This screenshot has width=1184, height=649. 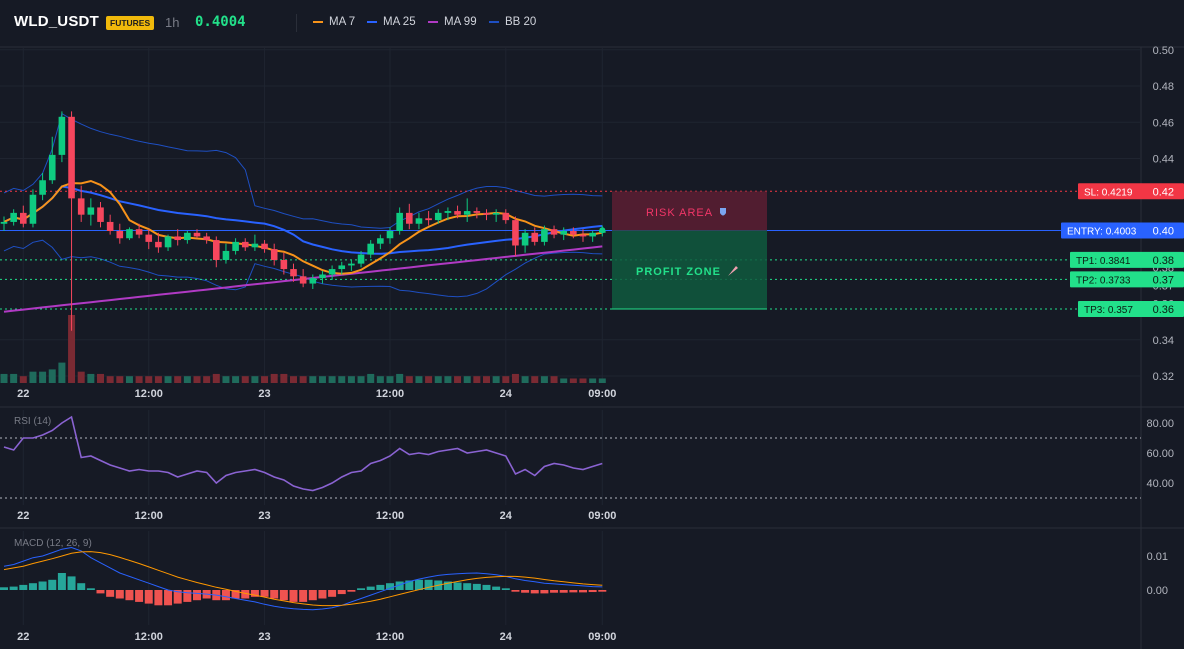 I want to click on legend-ma7: MA 7, so click(x=334, y=22).